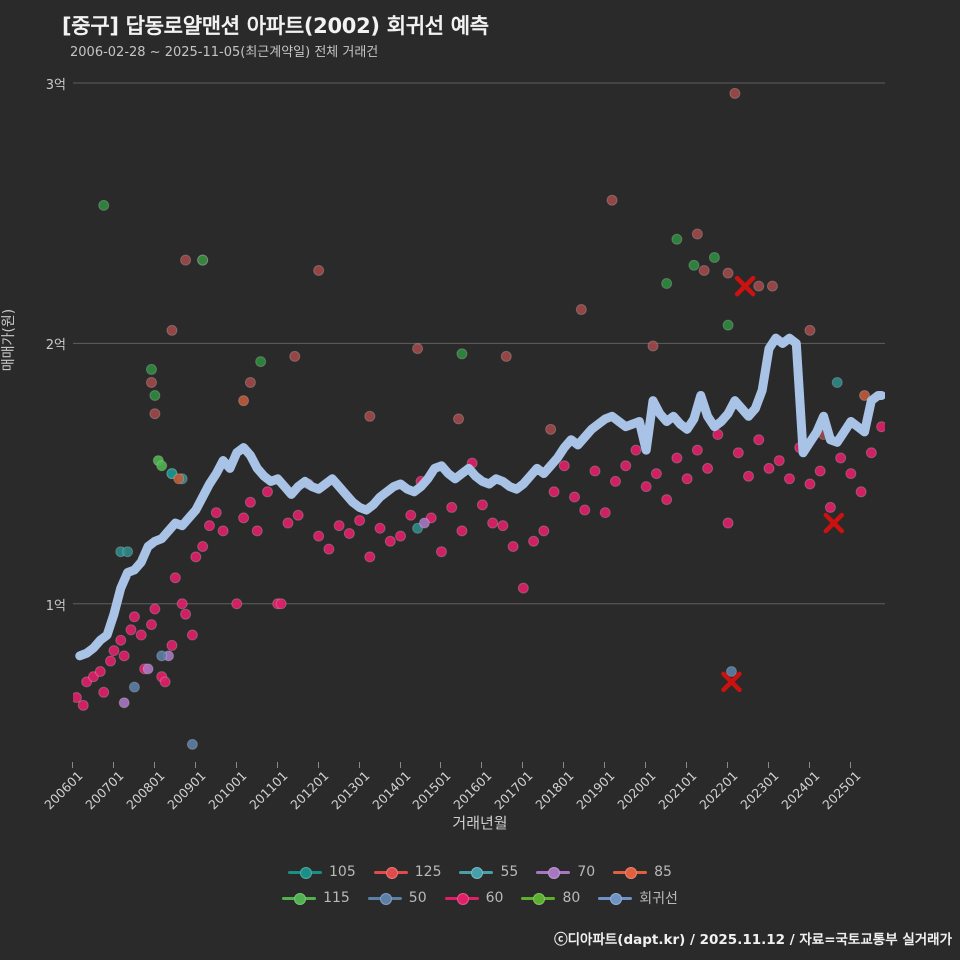 The height and width of the screenshot is (960, 960). I want to click on legend-item-105: 105, so click(322, 872).